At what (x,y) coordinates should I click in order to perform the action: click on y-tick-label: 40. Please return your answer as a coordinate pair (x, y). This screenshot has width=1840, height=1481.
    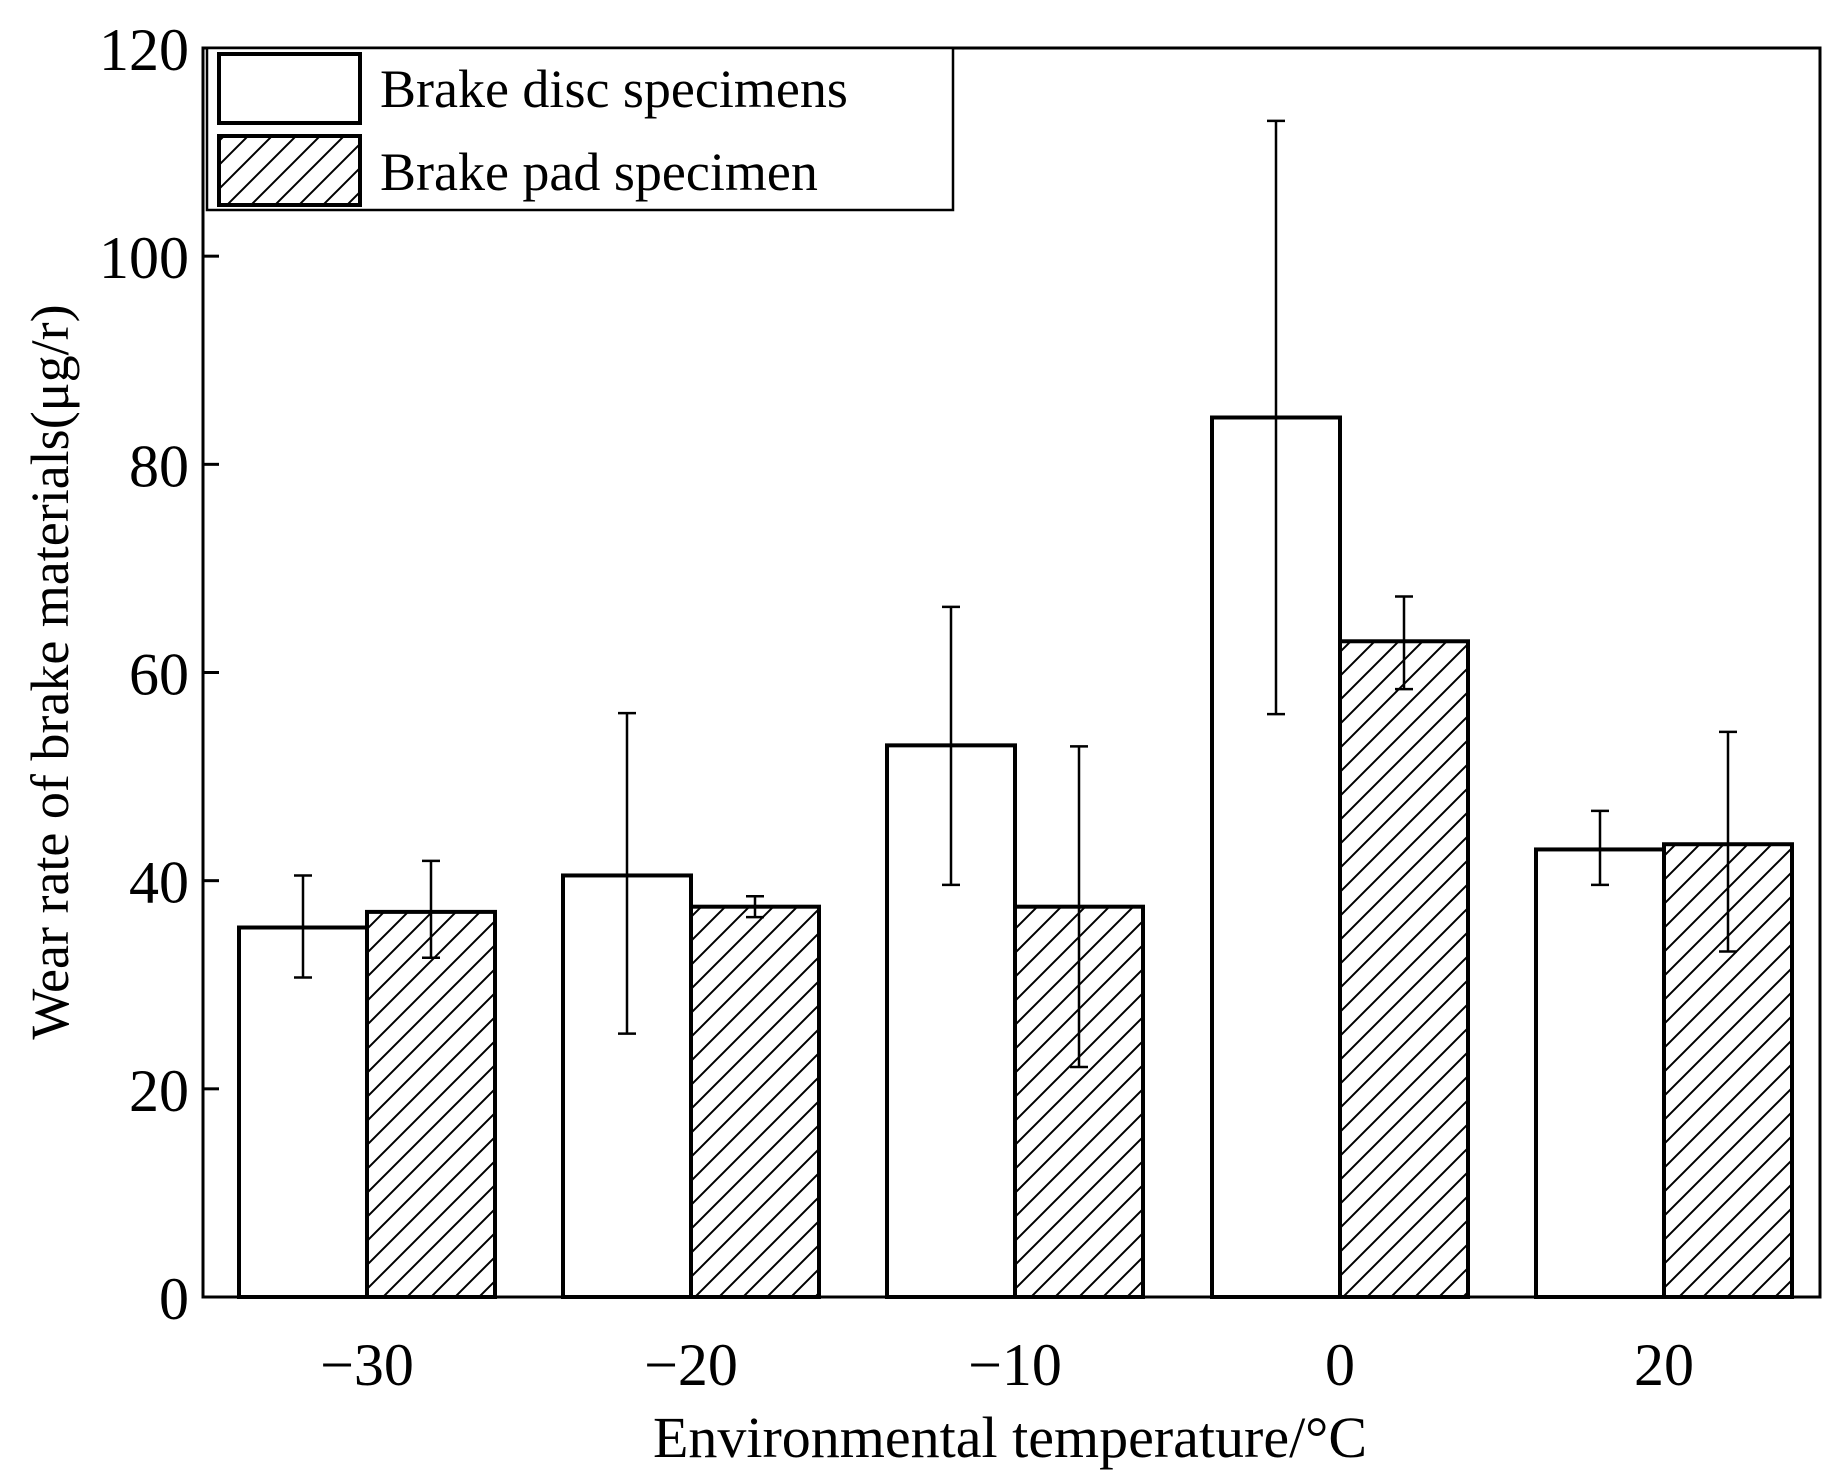
    Looking at the image, I should click on (159, 883).